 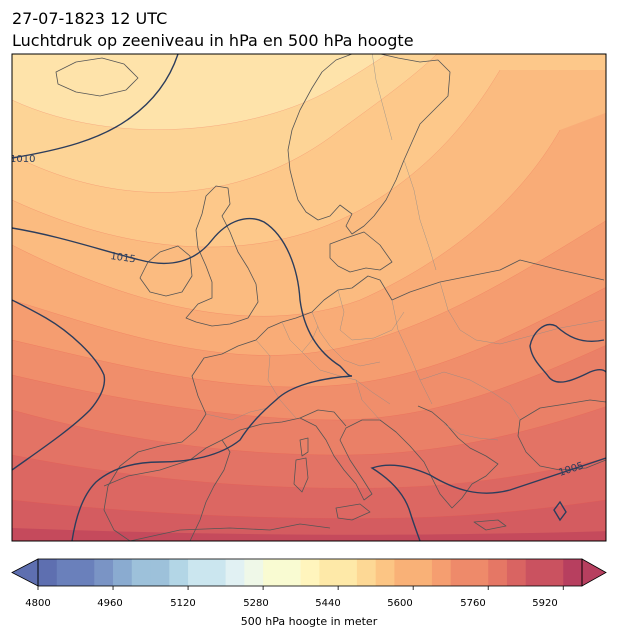 What do you see at coordinates (323, 418) in the screenshot?
I see `italy-coast` at bounding box center [323, 418].